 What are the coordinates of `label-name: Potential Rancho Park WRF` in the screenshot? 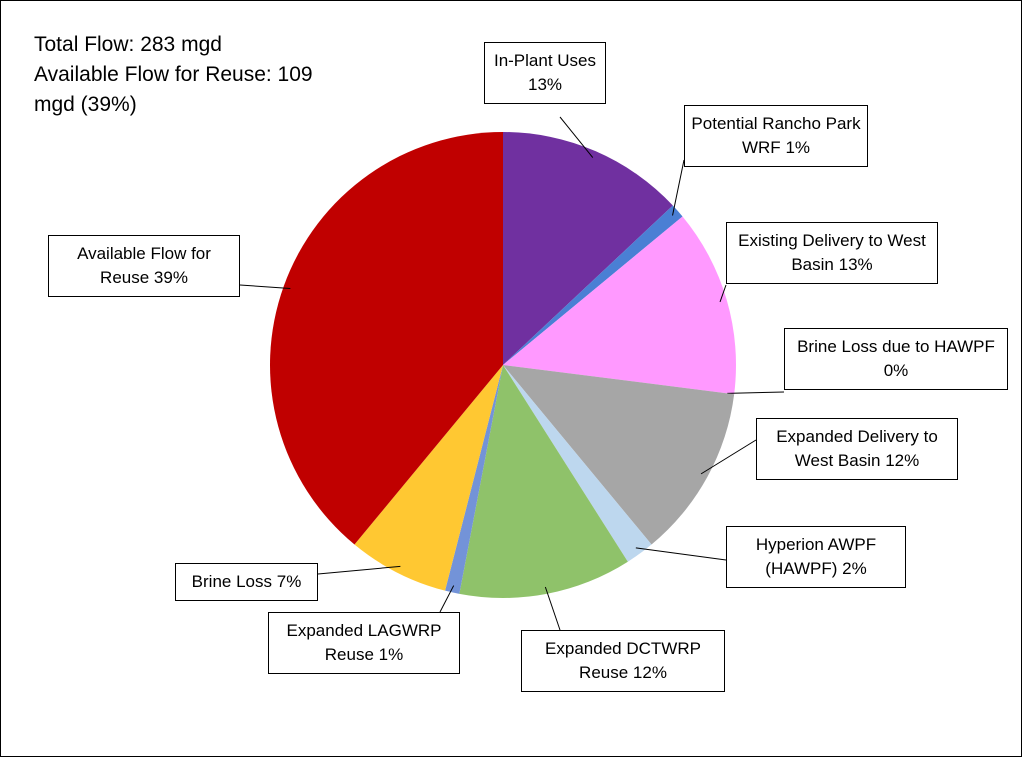 It's located at (776, 135).